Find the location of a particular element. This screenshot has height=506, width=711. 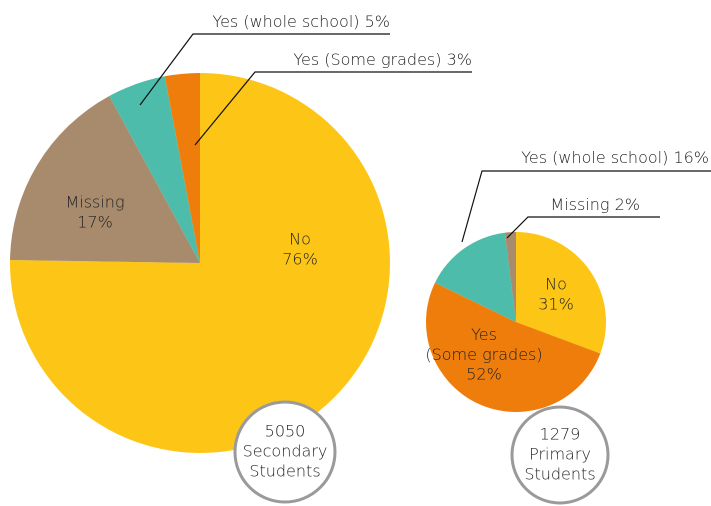

slice-value: 2% is located at coordinates (627, 204).